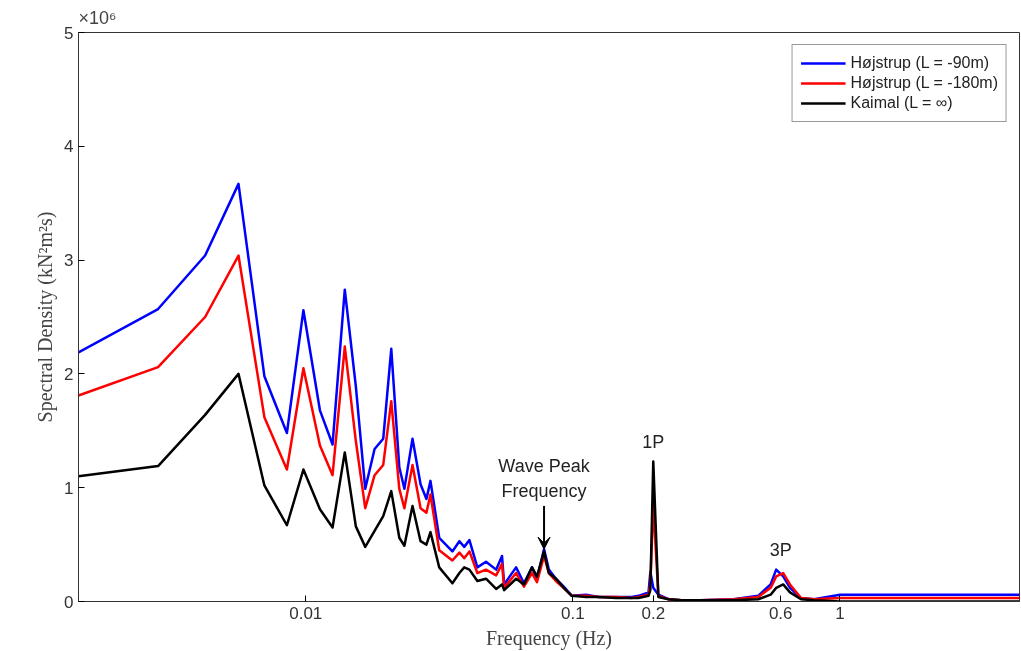 This screenshot has width=1021, height=651. Describe the element at coordinates (780, 613) in the screenshot. I see `x-tick-label: 0.6` at that location.